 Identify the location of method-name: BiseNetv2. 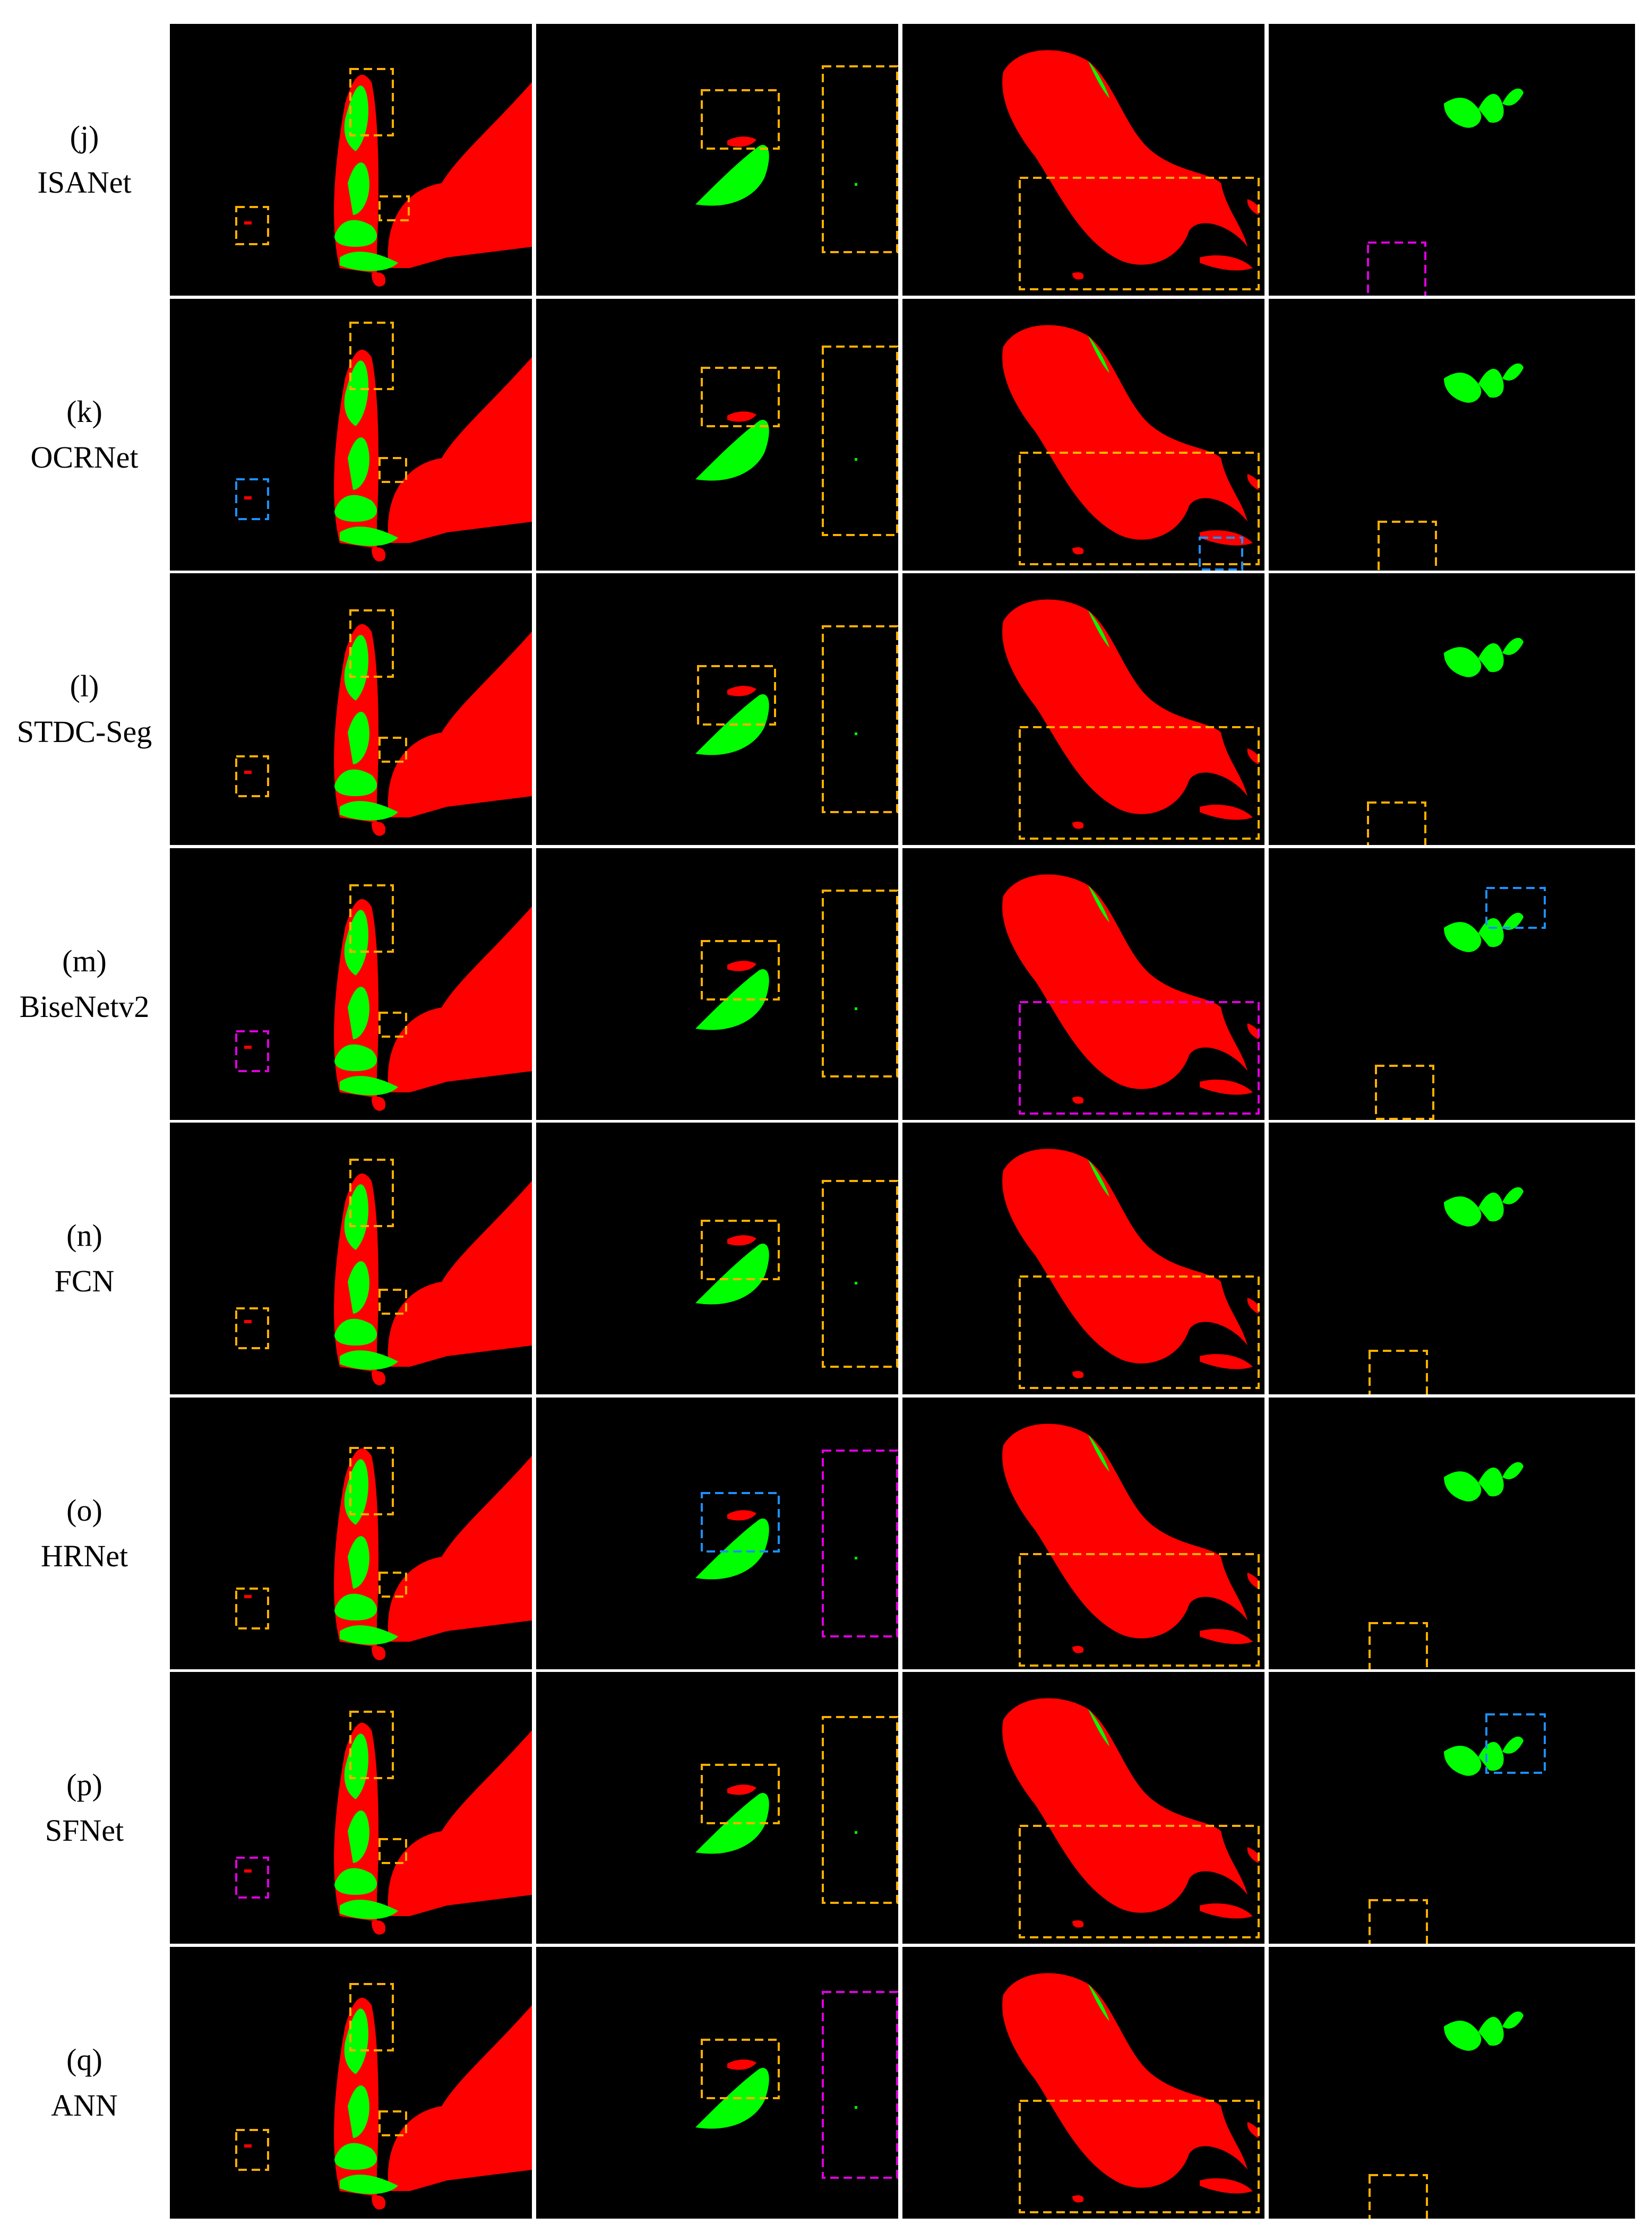
(84, 1007).